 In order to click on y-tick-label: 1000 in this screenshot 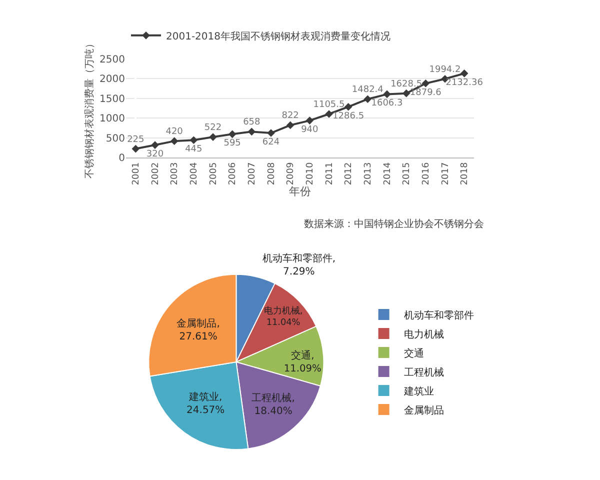, I will do `click(112, 119)`.